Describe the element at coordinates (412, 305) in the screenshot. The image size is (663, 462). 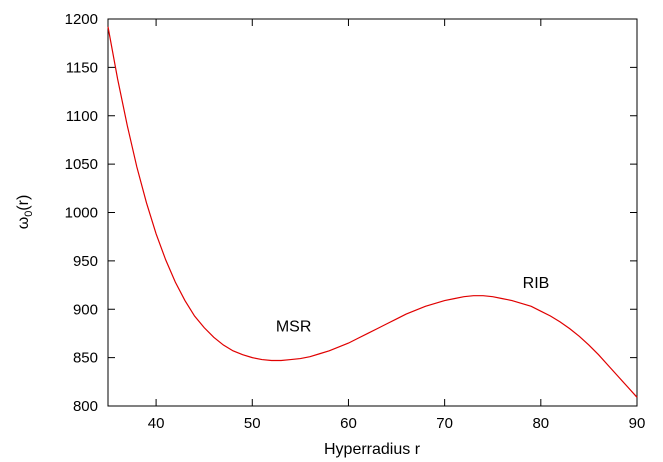
I see `annotations: MSR RIB` at that location.